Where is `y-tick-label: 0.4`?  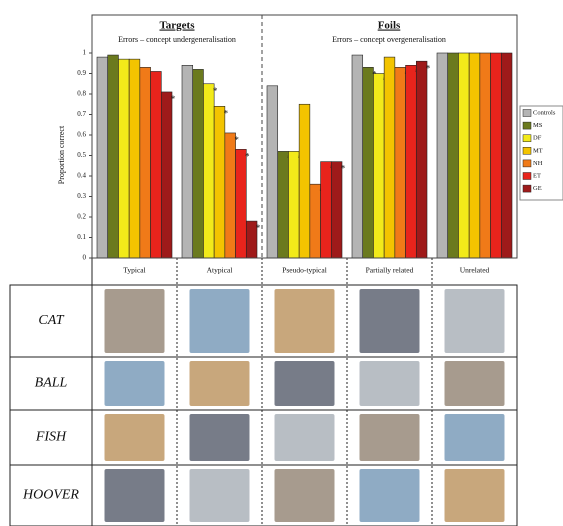
y-tick-label: 0.4 is located at coordinates (81, 176).